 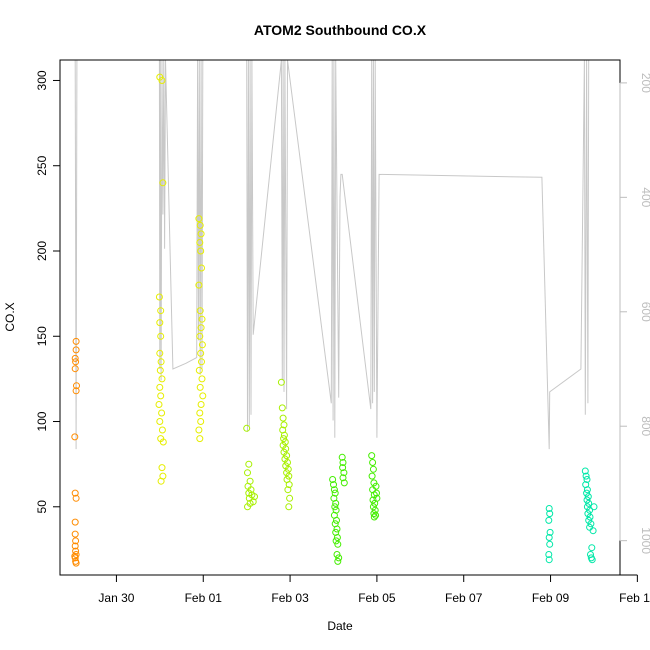 What do you see at coordinates (464, 598) in the screenshot?
I see `x-tick-label: Feb 07` at bounding box center [464, 598].